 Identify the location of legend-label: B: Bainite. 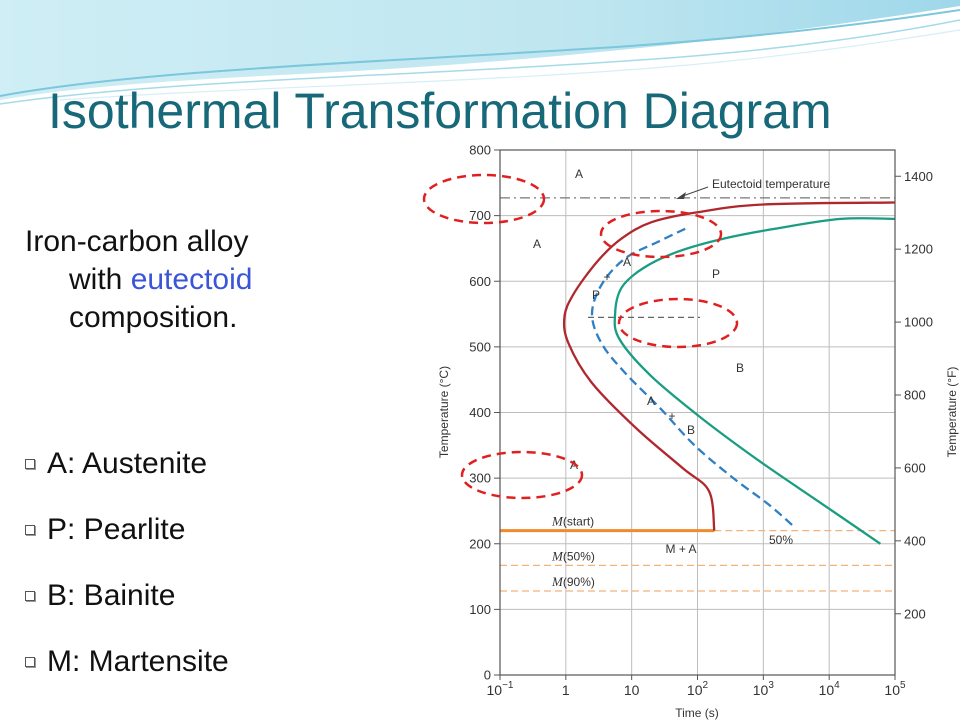
(111, 595).